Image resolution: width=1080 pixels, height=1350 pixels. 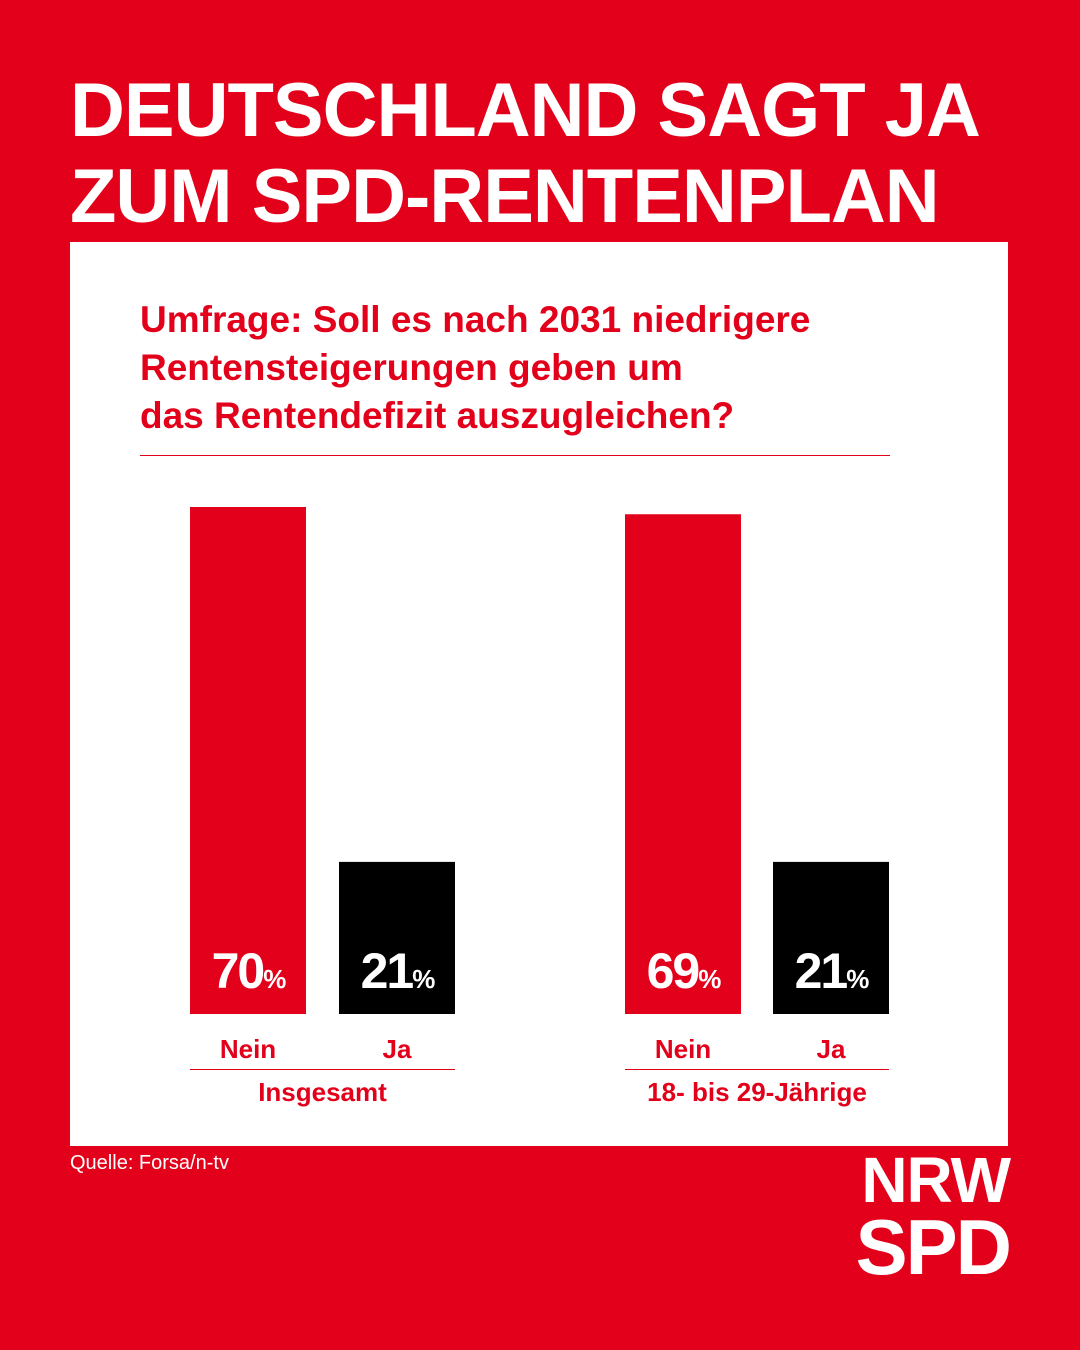 I want to click on data-label: 70%, so click(x=249, y=971).